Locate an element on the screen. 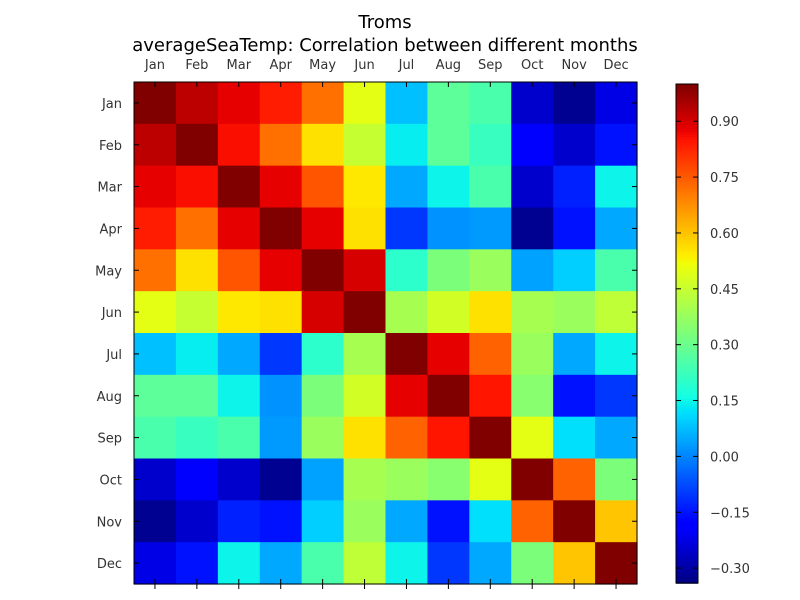 The height and width of the screenshot is (600, 800). colorbar-tick-label: 0.75 is located at coordinates (724, 178).